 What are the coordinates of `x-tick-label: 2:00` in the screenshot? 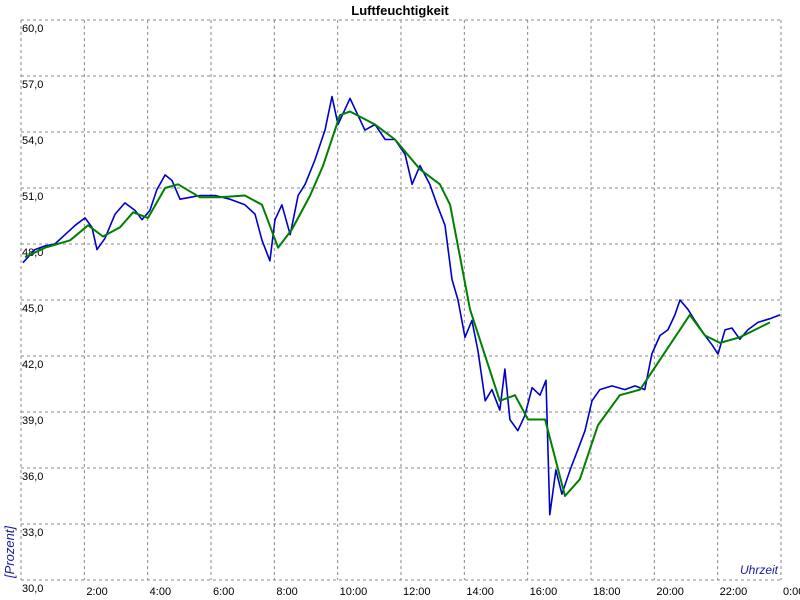 It's located at (96, 592).